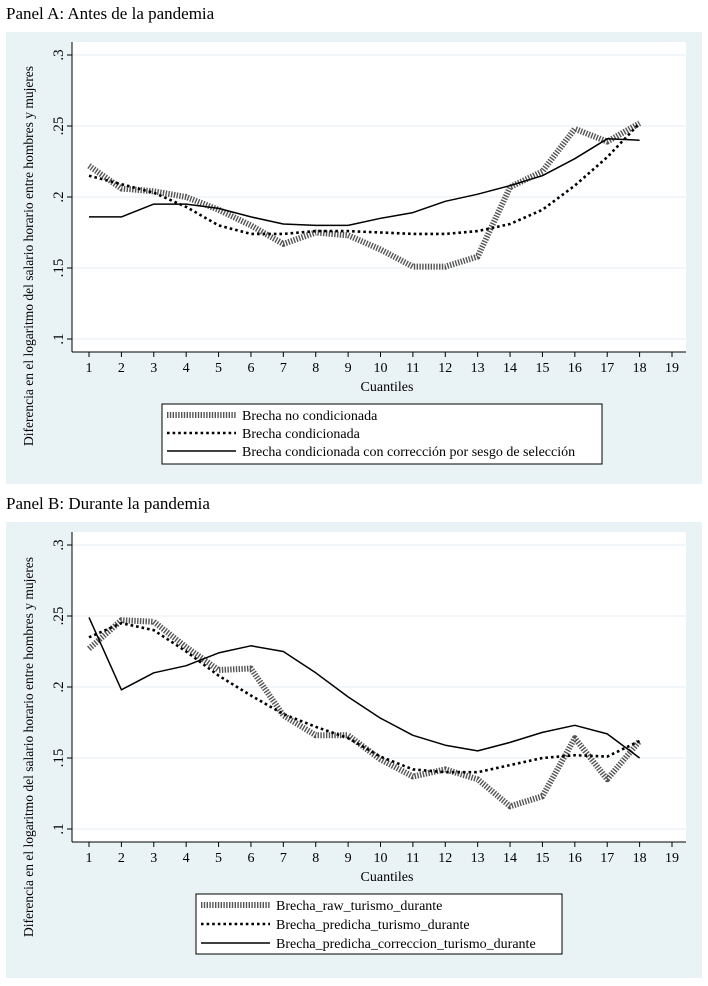  I want to click on legend-label: Brecha_raw_turismo_durante, so click(359, 906).